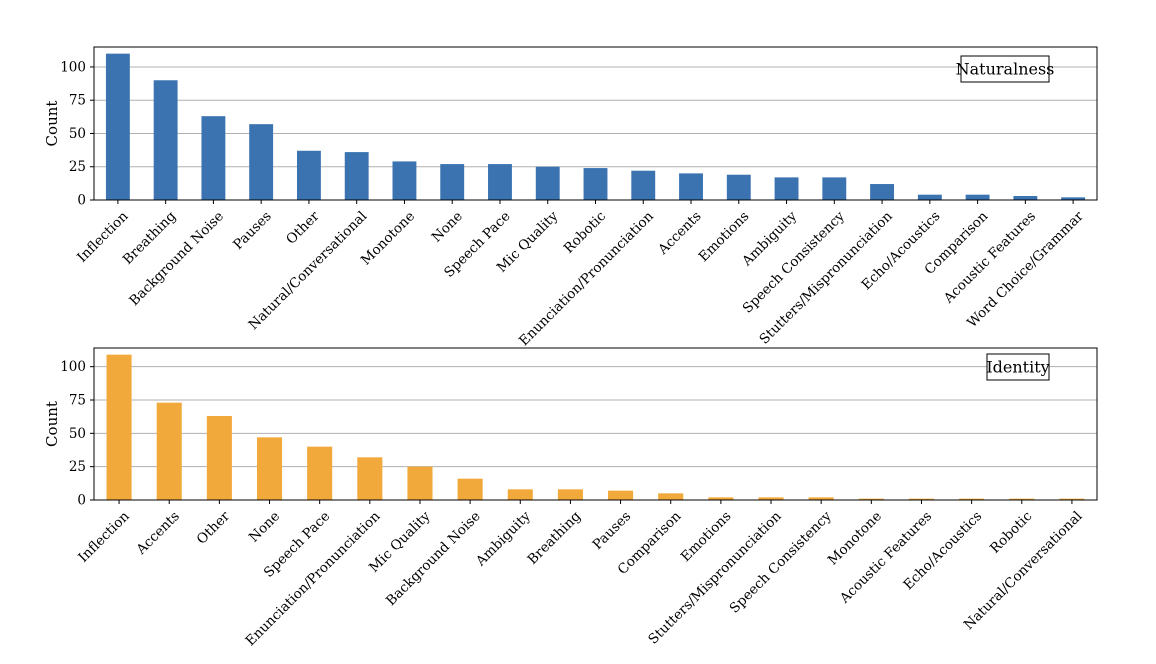 The height and width of the screenshot is (664, 1156). What do you see at coordinates (158, 533) in the screenshot?
I see `x-tick-label: Accents` at bounding box center [158, 533].